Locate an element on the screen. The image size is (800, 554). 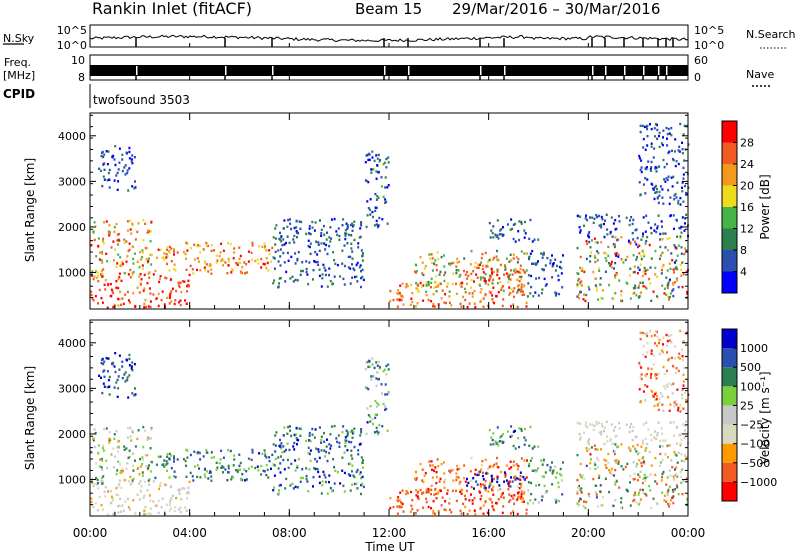
noise-spikes is located at coordinates (404, 42).